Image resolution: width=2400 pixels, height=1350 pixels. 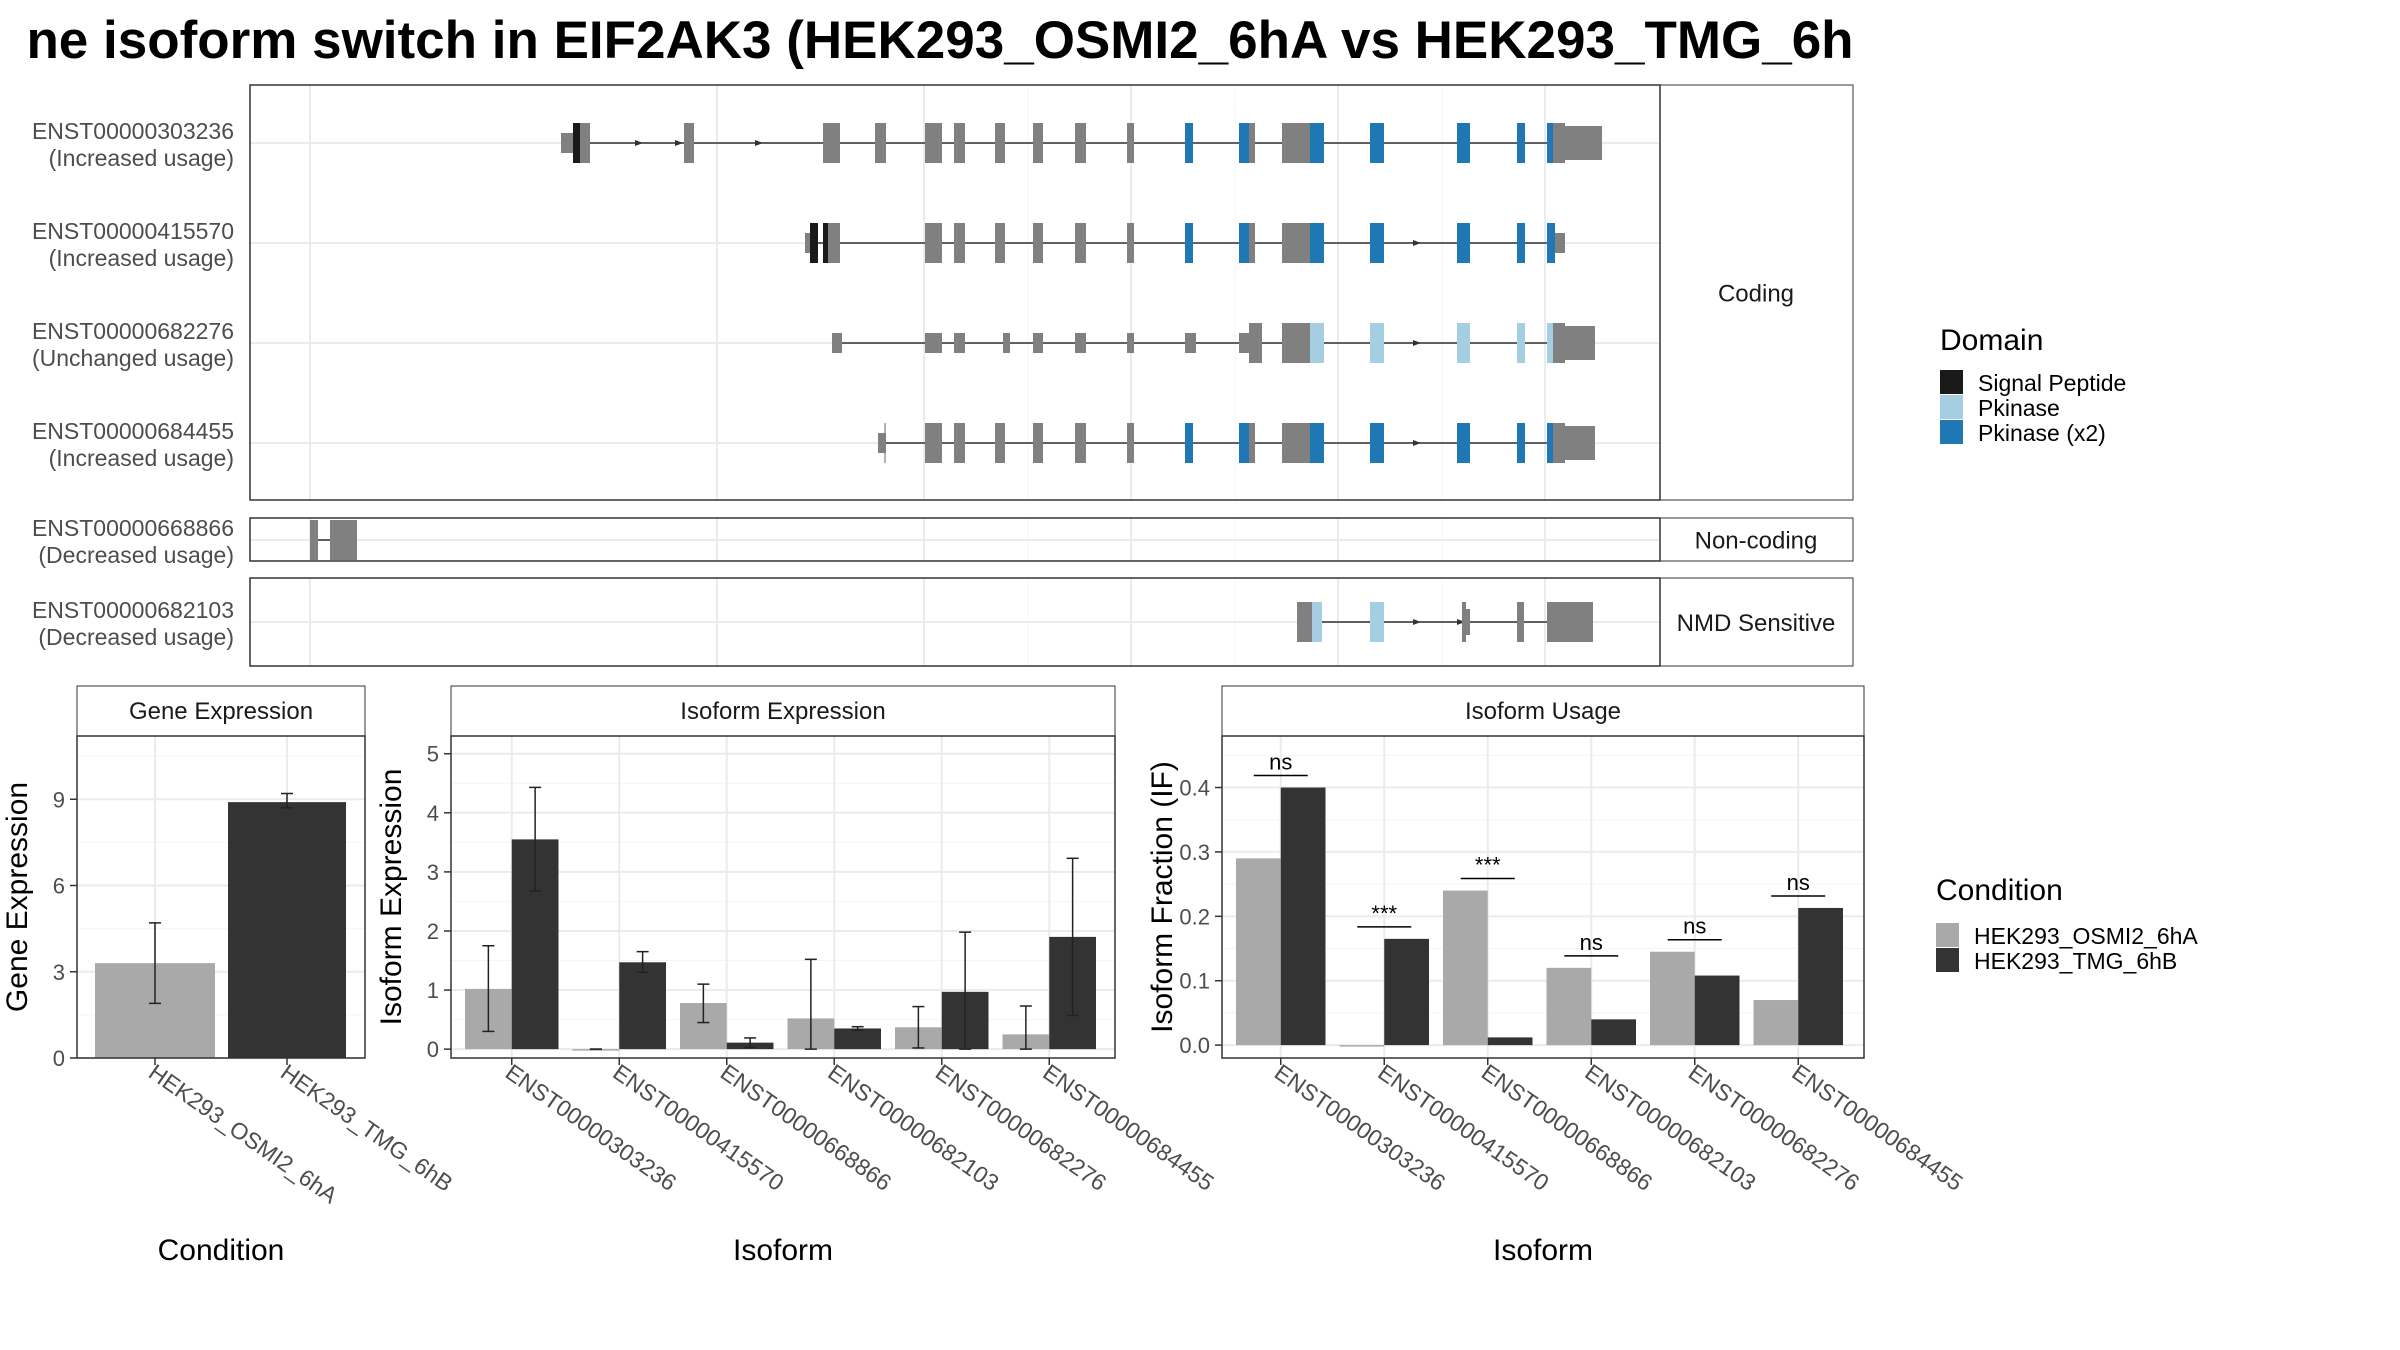 I want to click on y-tick-label: 0.4, so click(x=1194, y=788).